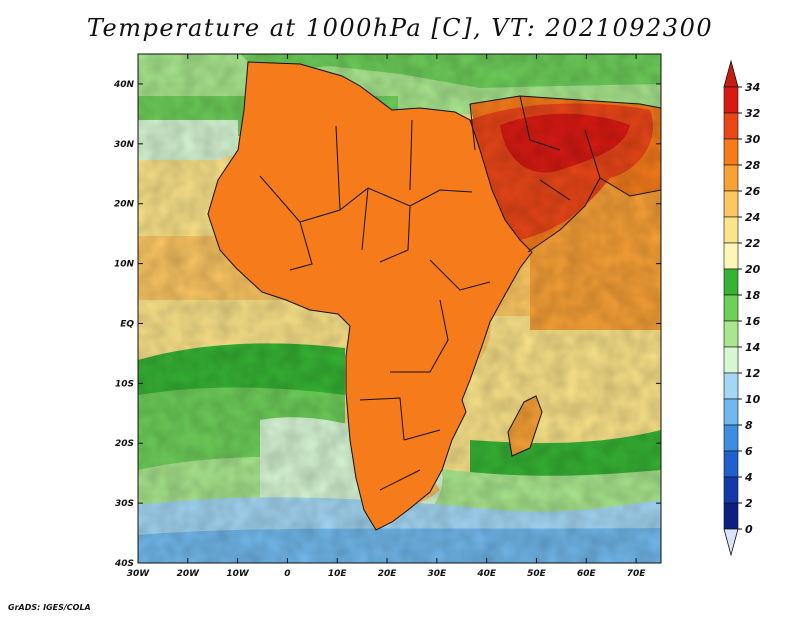 The height and width of the screenshot is (618, 800). Describe the element at coordinates (753, 373) in the screenshot. I see `colorbar-label: 12` at that location.